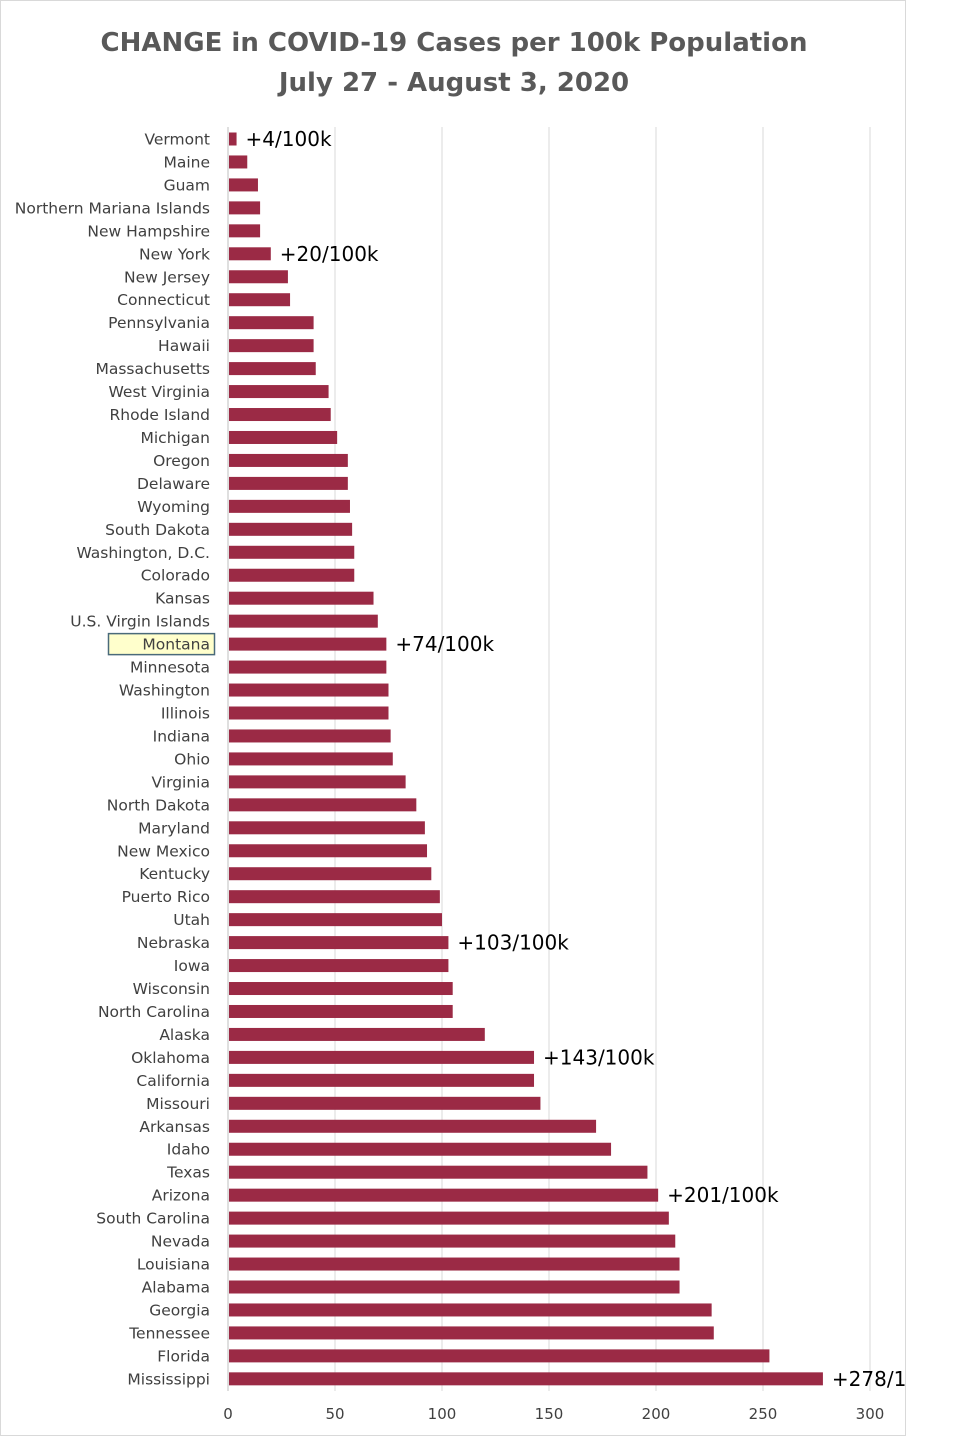 The height and width of the screenshot is (1438, 961). Describe the element at coordinates (385, 1103) in the screenshot. I see `bar-missouri` at that location.